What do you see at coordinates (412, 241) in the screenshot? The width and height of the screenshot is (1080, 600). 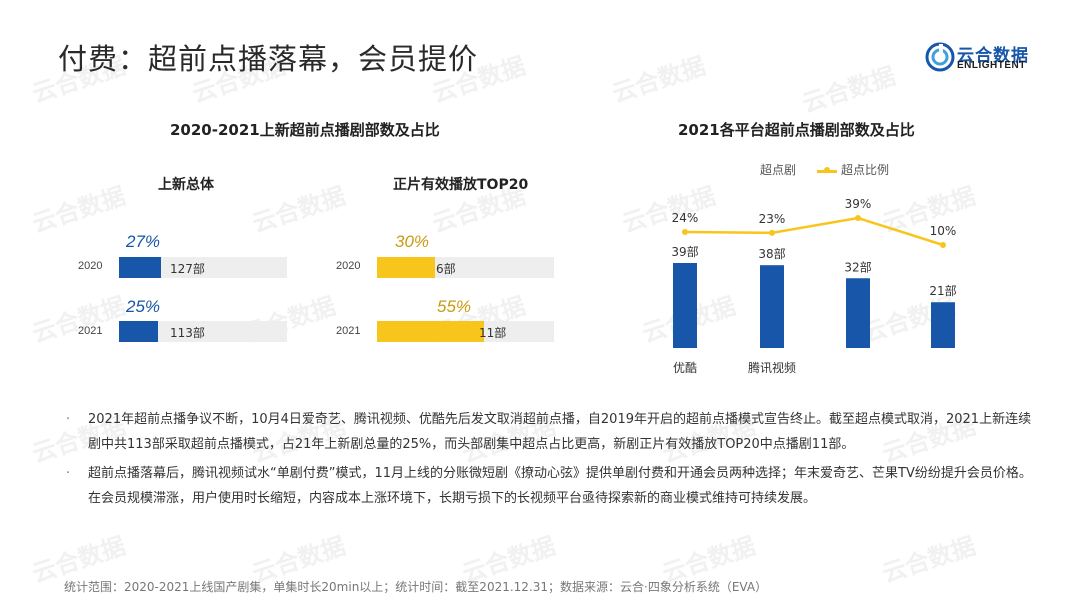 I see `pct-label-top20-2020: 30%` at bounding box center [412, 241].